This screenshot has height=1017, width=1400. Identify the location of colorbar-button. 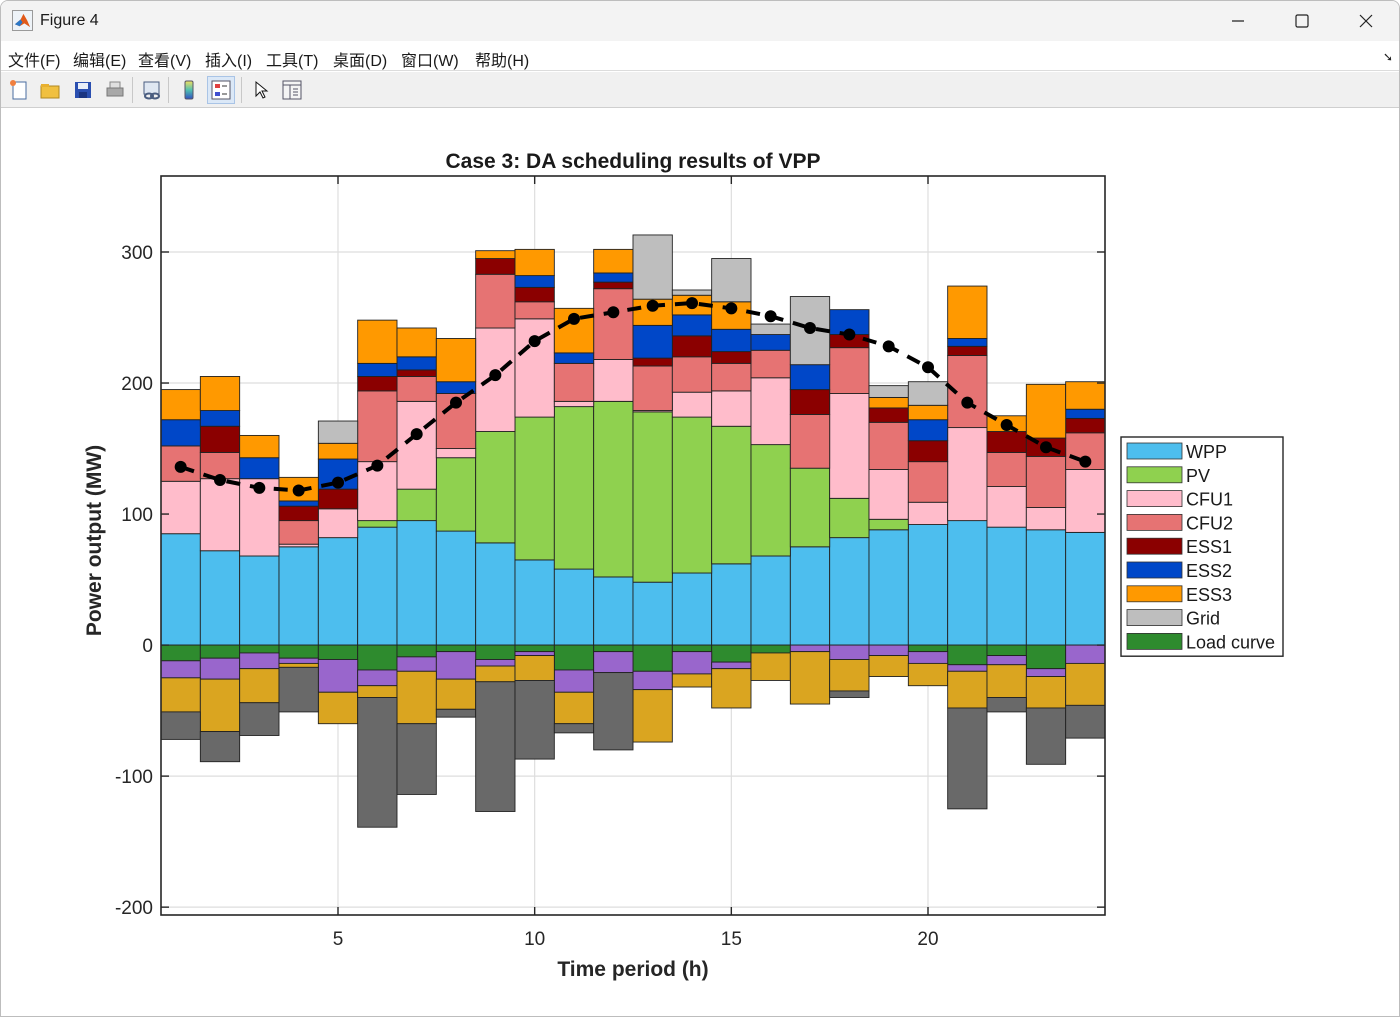
(189, 90).